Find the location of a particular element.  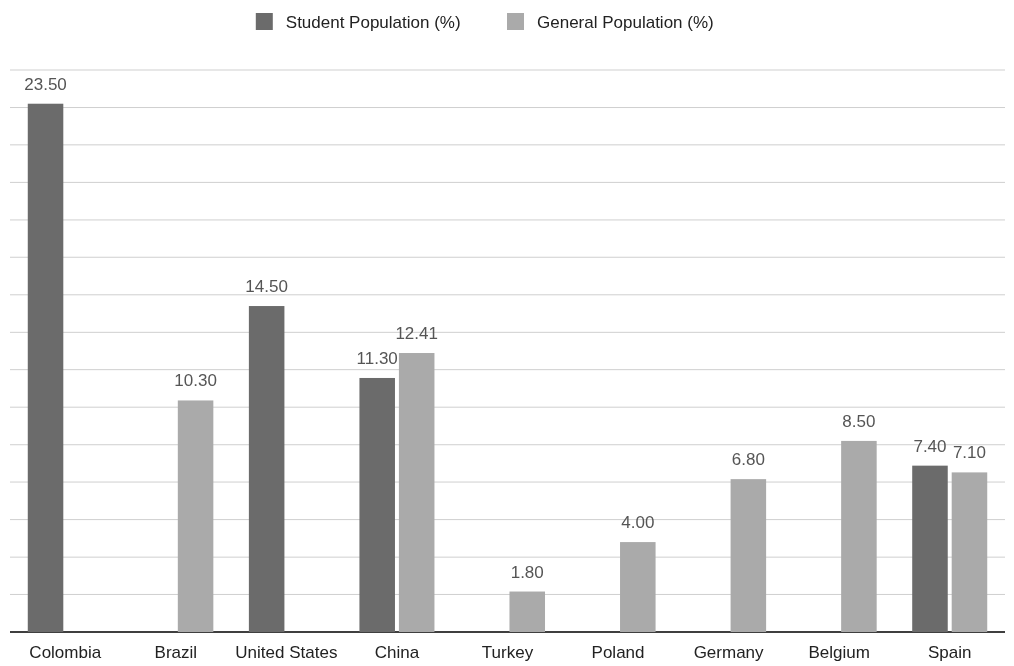

data-label: 14.50 is located at coordinates (266, 287).